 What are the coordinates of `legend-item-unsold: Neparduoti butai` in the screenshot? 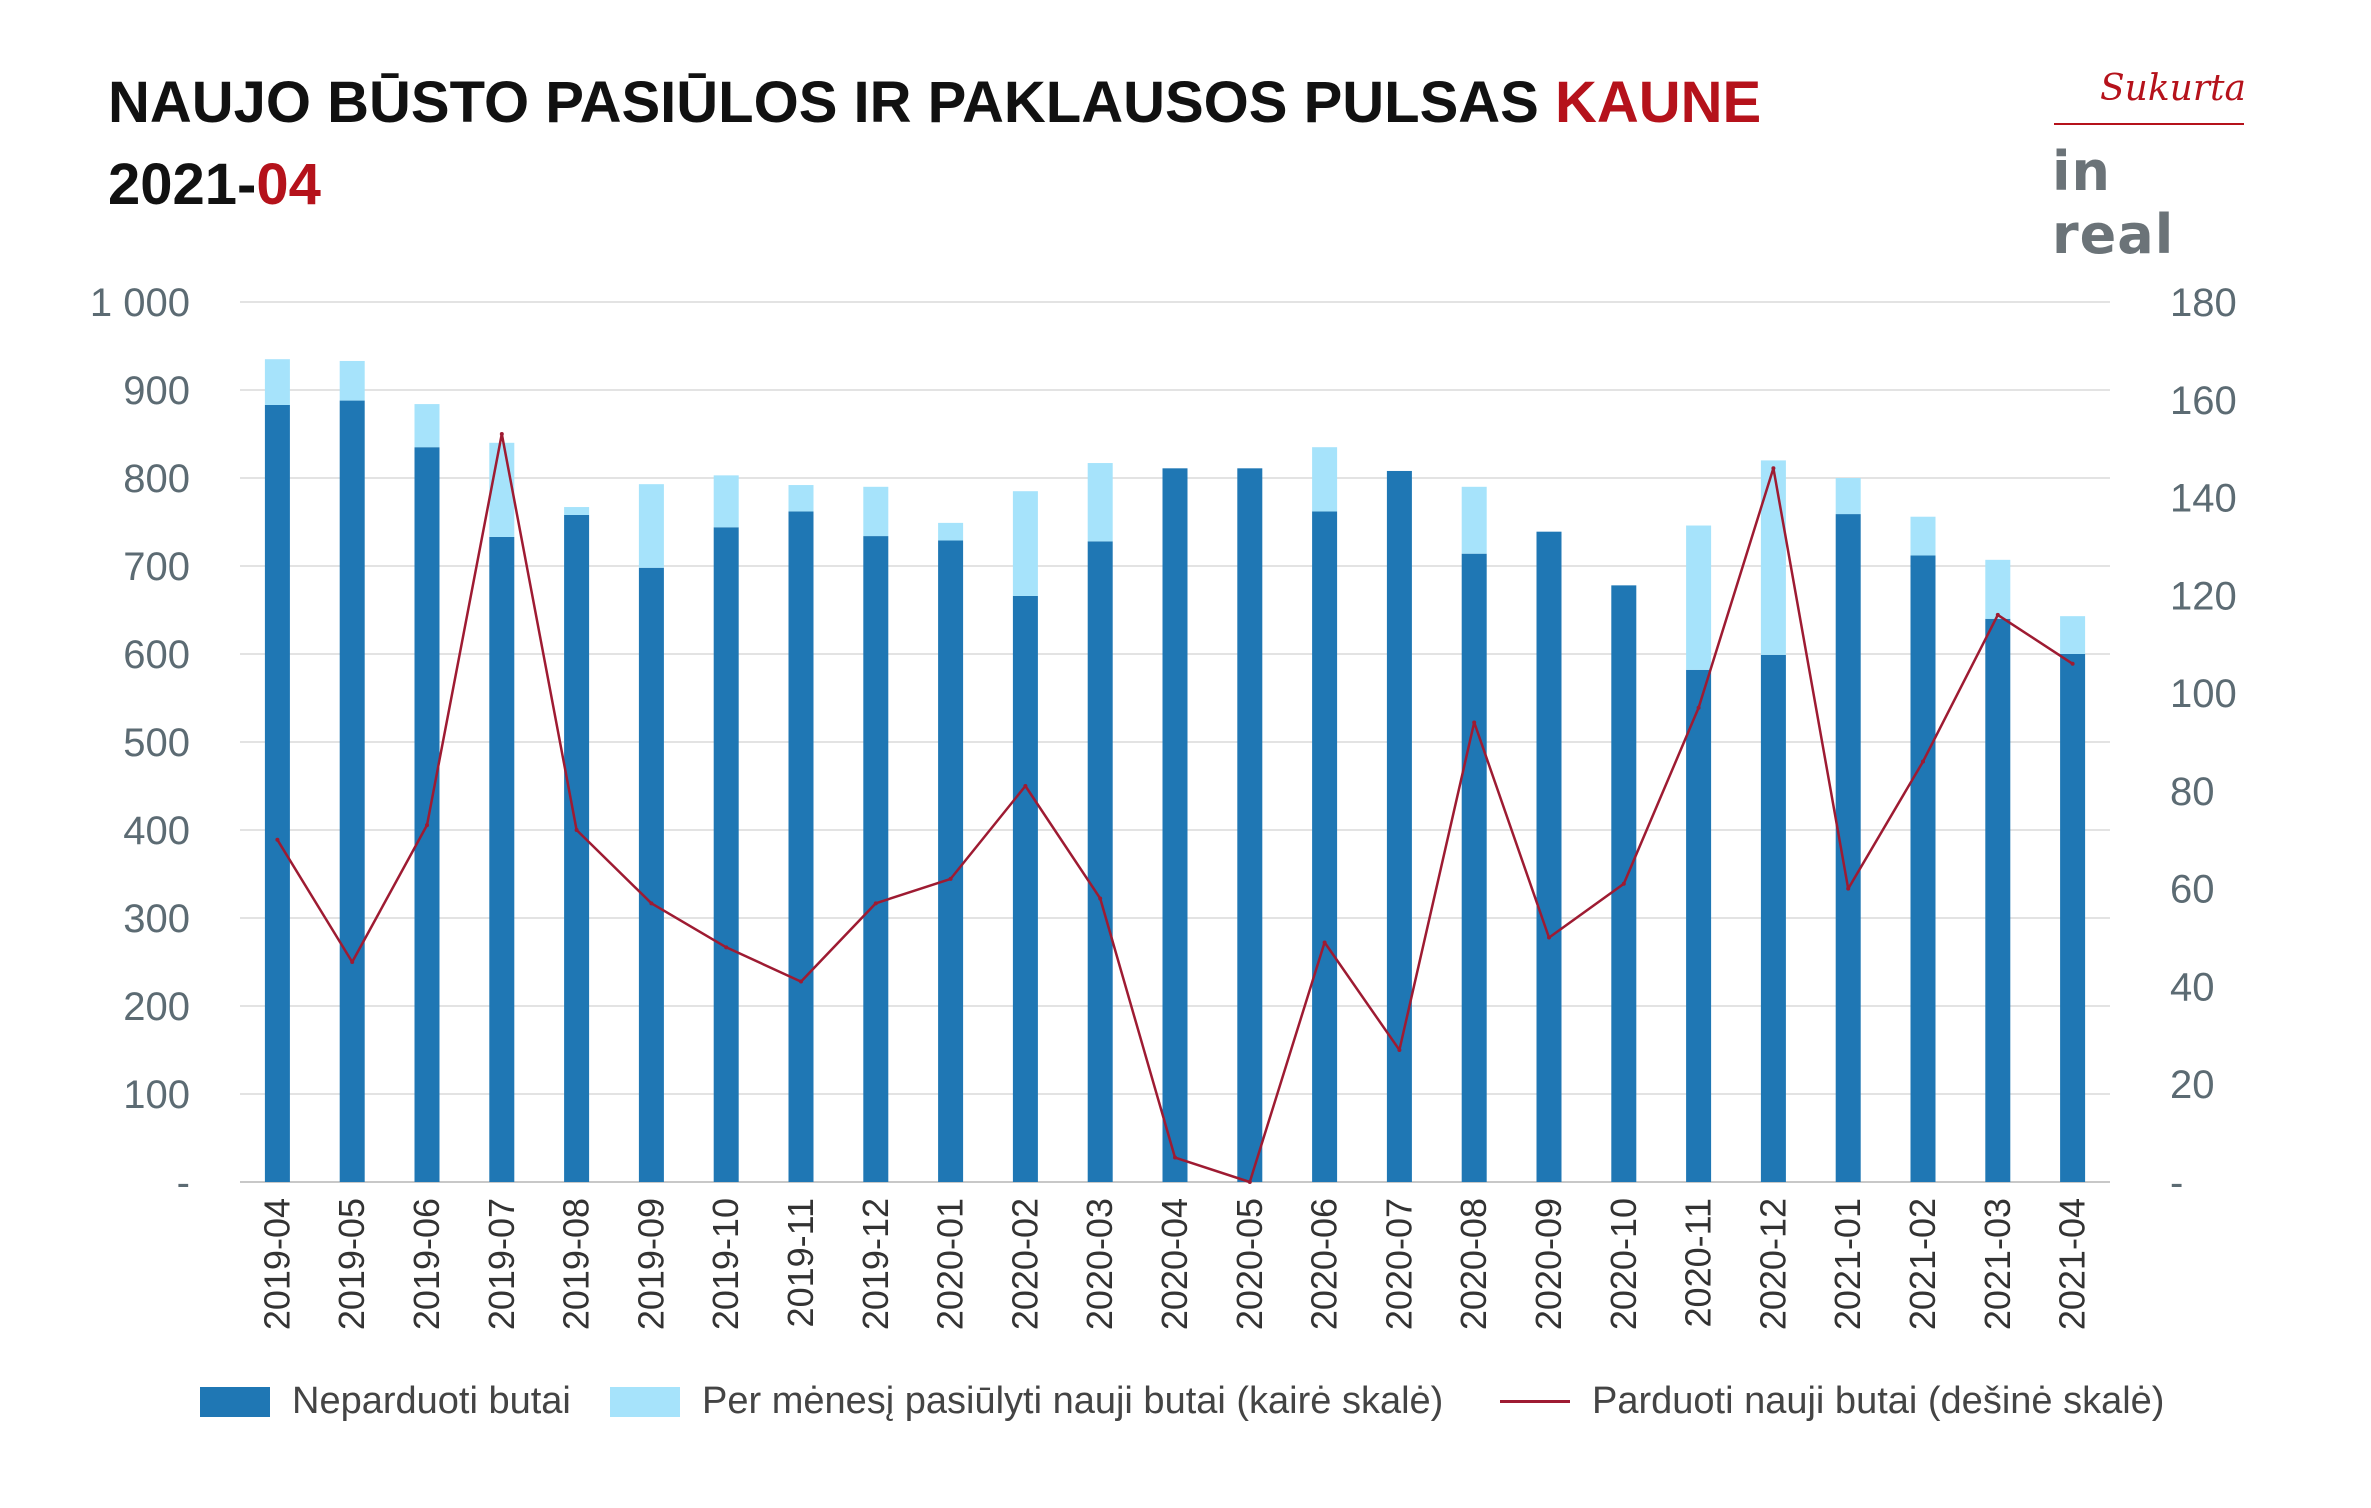 It's located at (385, 1401).